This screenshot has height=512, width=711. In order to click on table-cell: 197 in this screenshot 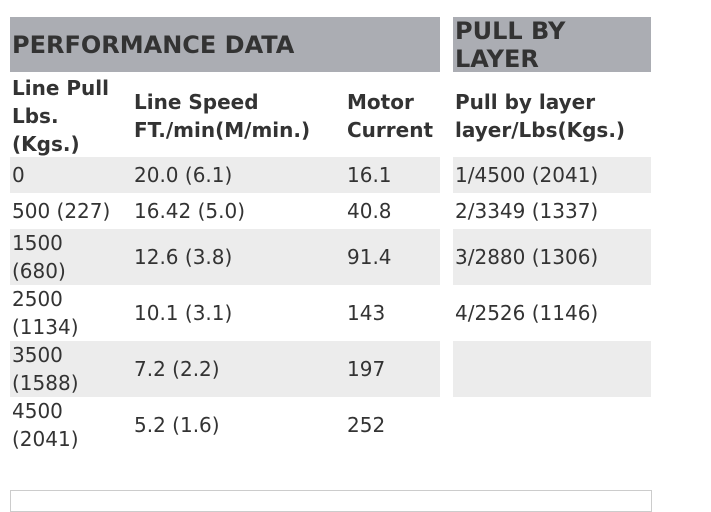, I will do `click(366, 369)`.